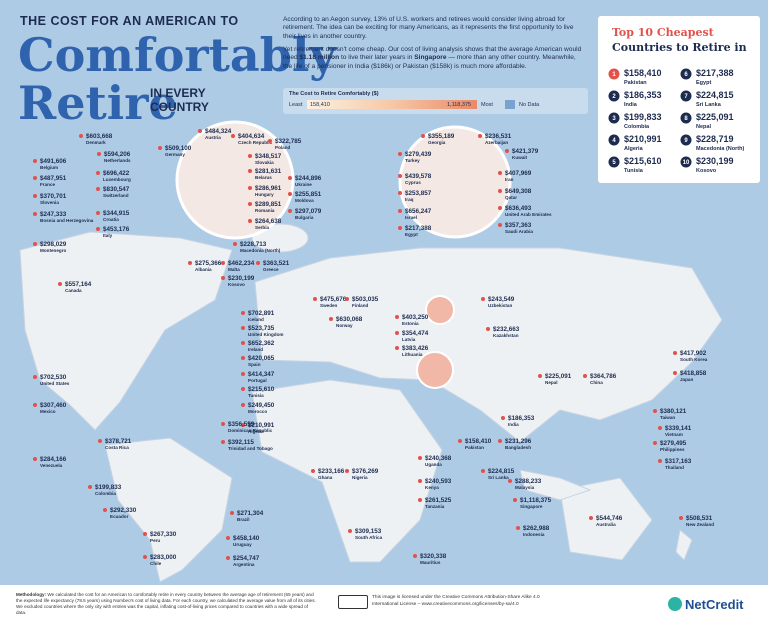  What do you see at coordinates (53, 250) in the screenshot?
I see `country-name: Montenegro` at bounding box center [53, 250].